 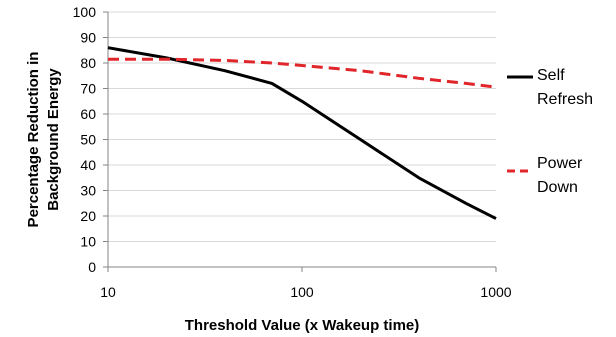 I want to click on legend-label: Power, so click(x=560, y=163).